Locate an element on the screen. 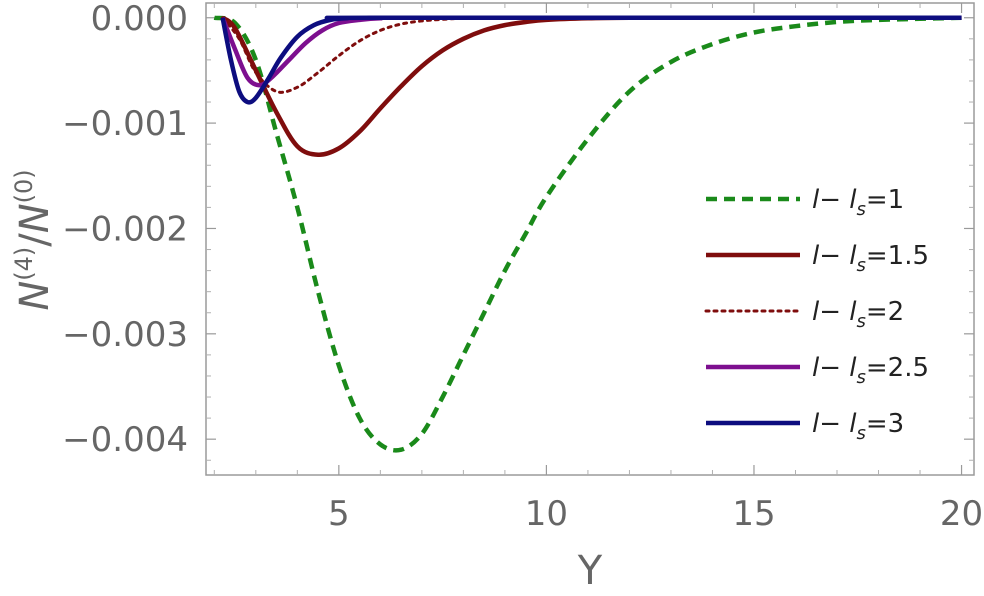 This screenshot has width=984, height=596. x-tick-label: 10 is located at coordinates (546, 514).